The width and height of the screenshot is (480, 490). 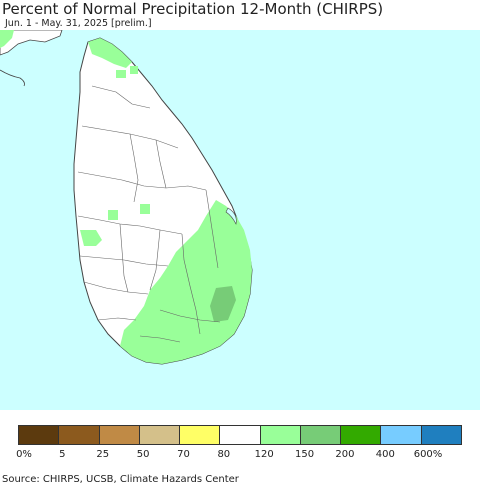 What do you see at coordinates (385, 454) in the screenshot?
I see `legend-tick-label: 400` at bounding box center [385, 454].